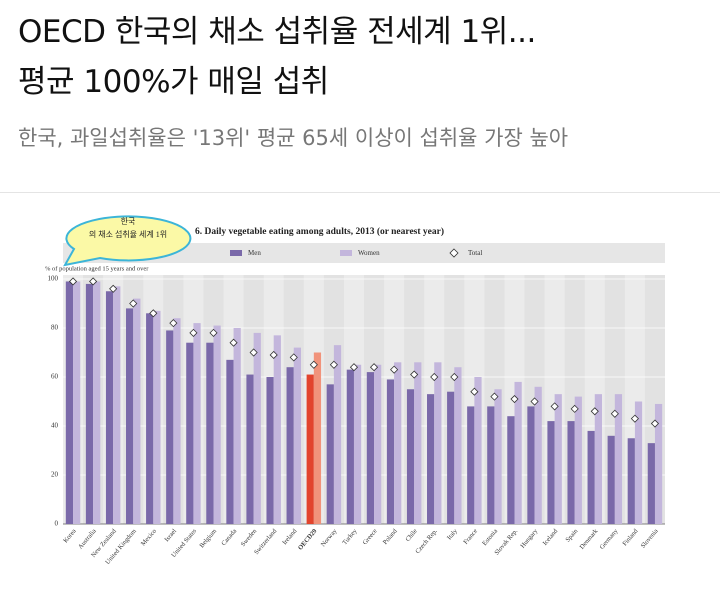 The height and width of the screenshot is (593, 720). I want to click on y-tick-label: 80, so click(55, 328).